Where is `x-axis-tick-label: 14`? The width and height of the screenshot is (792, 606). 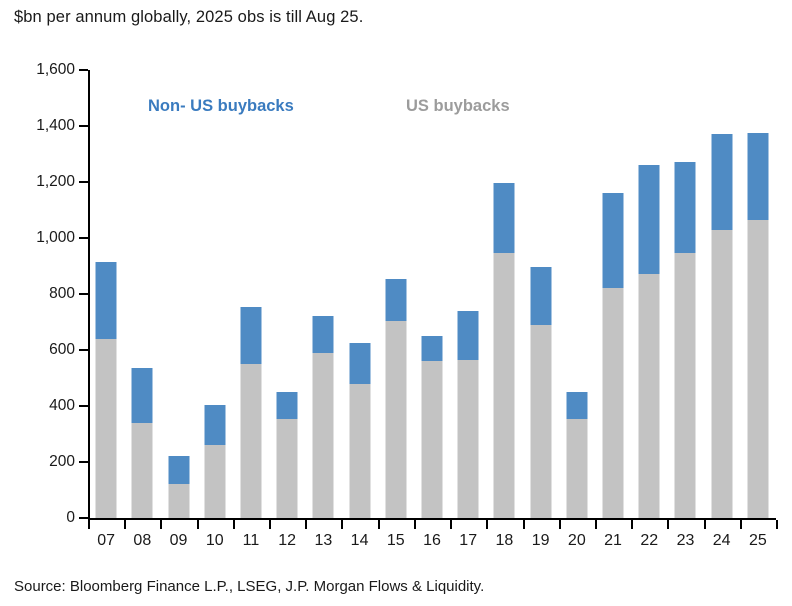 x-axis-tick-label: 14 is located at coordinates (359, 540).